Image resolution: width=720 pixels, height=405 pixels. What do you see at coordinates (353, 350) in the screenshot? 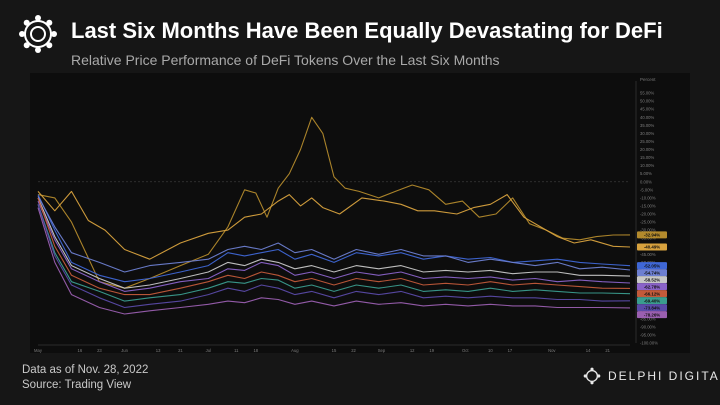
I see `x-tick-label: 22` at bounding box center [353, 350].